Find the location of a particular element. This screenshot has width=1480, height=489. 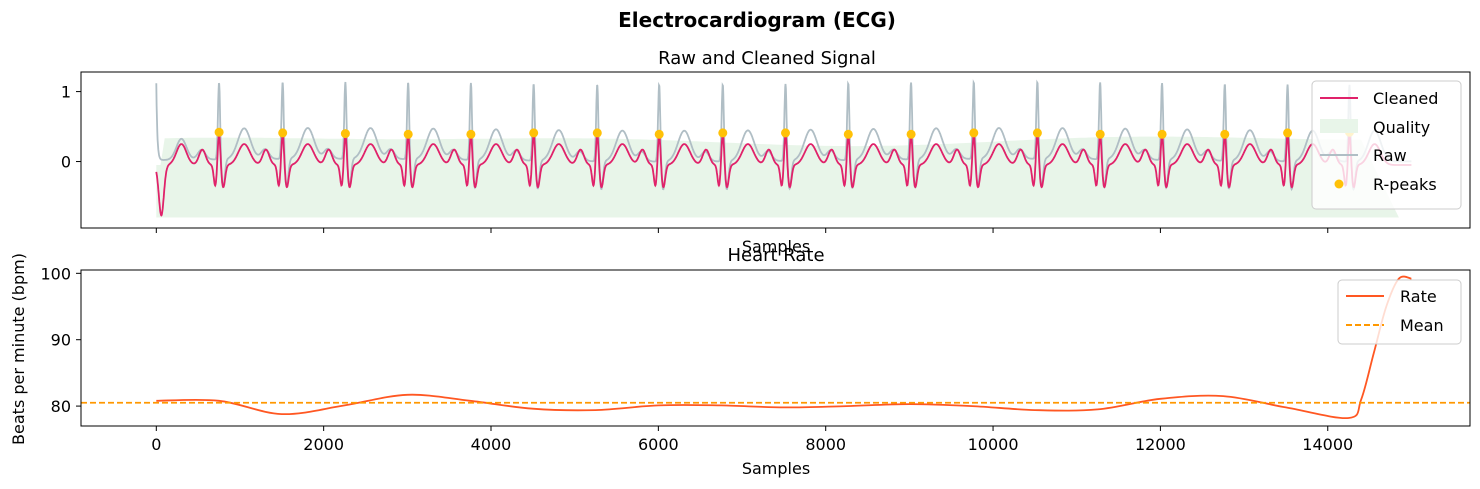

x-tick-label: 6000 is located at coordinates (658, 444).